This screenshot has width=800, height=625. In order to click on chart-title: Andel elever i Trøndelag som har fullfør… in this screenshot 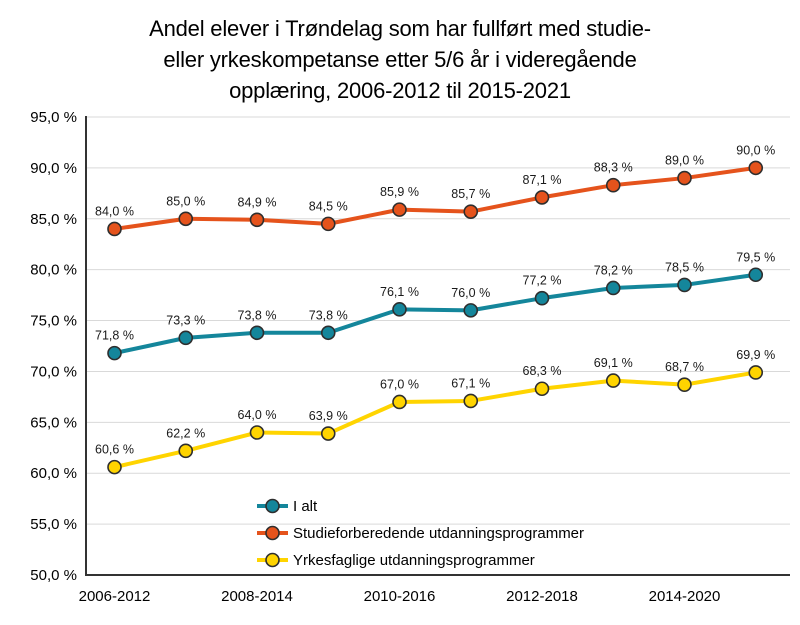, I will do `click(400, 59)`.